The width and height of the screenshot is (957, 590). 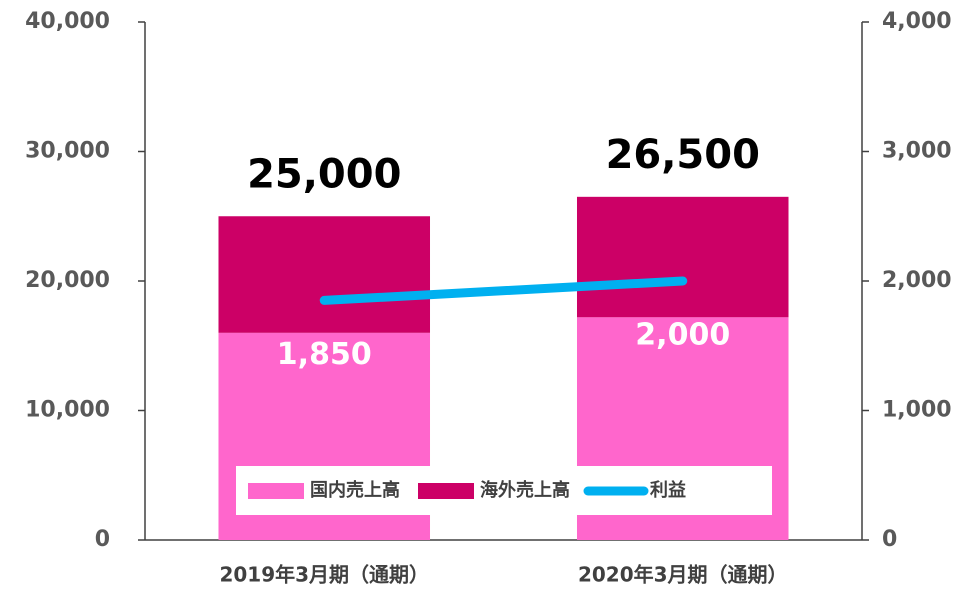 What do you see at coordinates (917, 280) in the screenshot?
I see `y2-tick-label: 2,000` at bounding box center [917, 280].